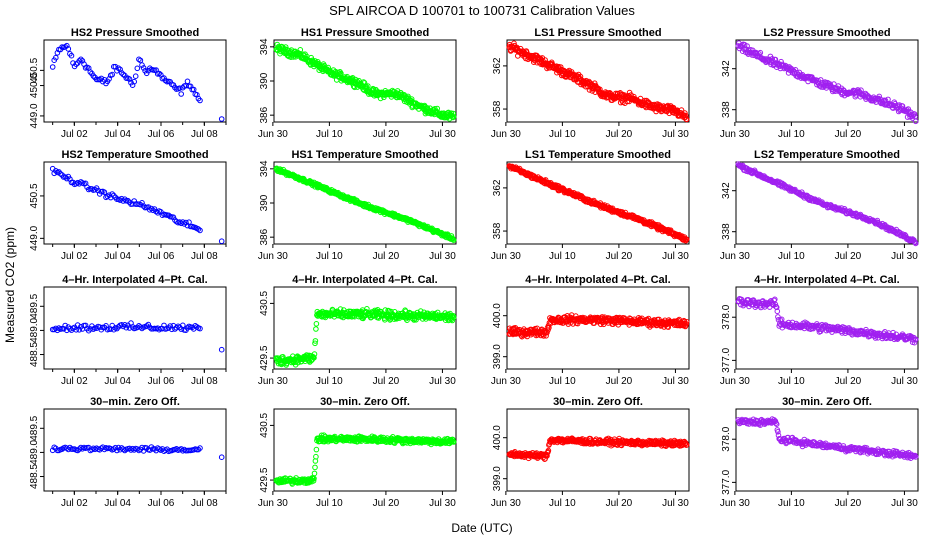 This screenshot has height=540, width=936. What do you see at coordinates (34, 451) in the screenshot?
I see `y-tick-label: 489.0` at bounding box center [34, 451].